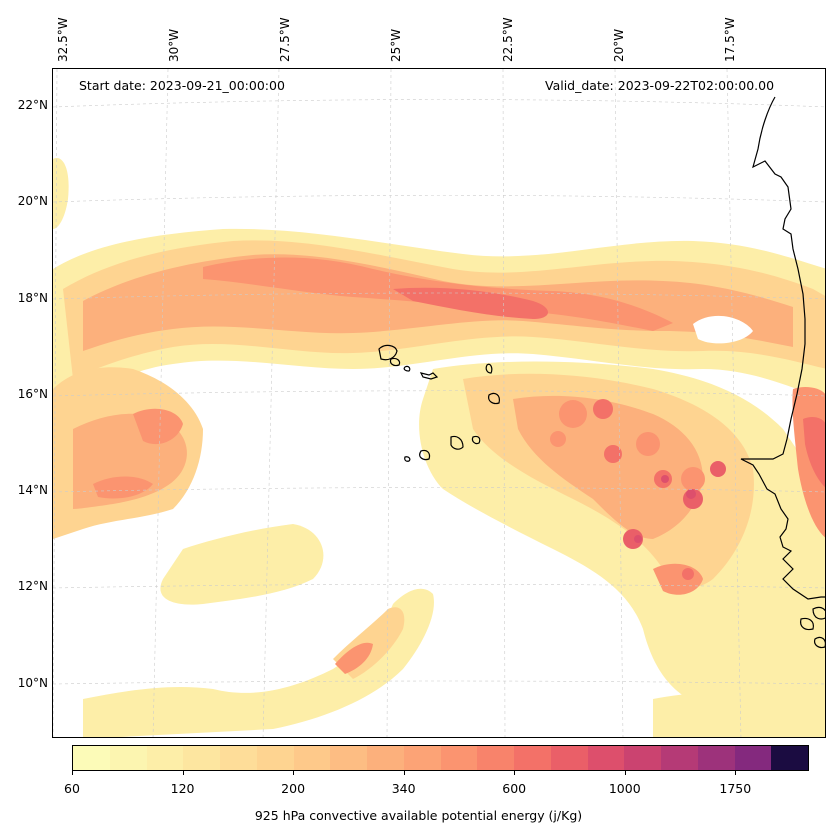  I want to click on latitude-label: 18°N, so click(32, 298).